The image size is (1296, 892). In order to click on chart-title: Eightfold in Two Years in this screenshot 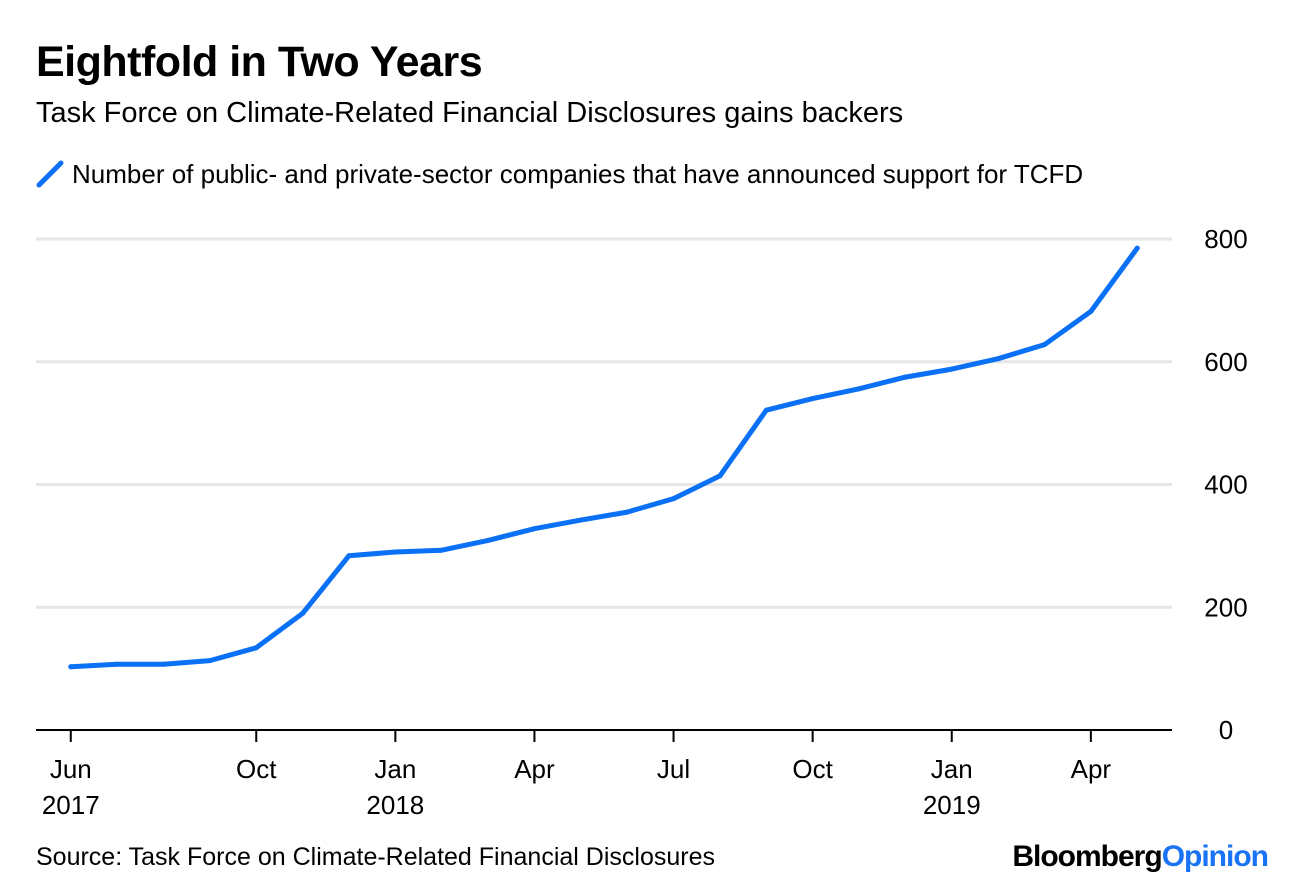, I will do `click(259, 62)`.